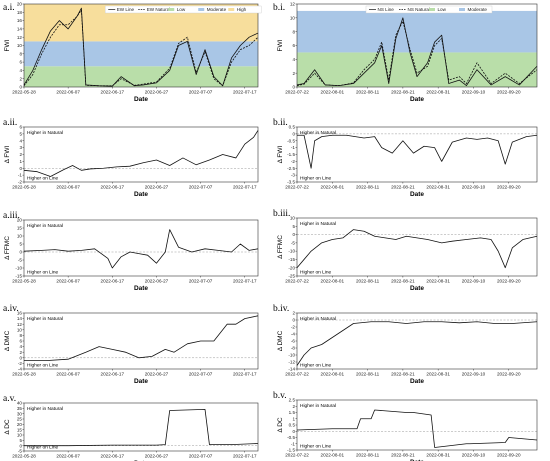 Image resolution: width=550 pixels, height=461 pixels. What do you see at coordinates (280, 396) in the screenshot?
I see `panel-label: b.v.` at bounding box center [280, 396].